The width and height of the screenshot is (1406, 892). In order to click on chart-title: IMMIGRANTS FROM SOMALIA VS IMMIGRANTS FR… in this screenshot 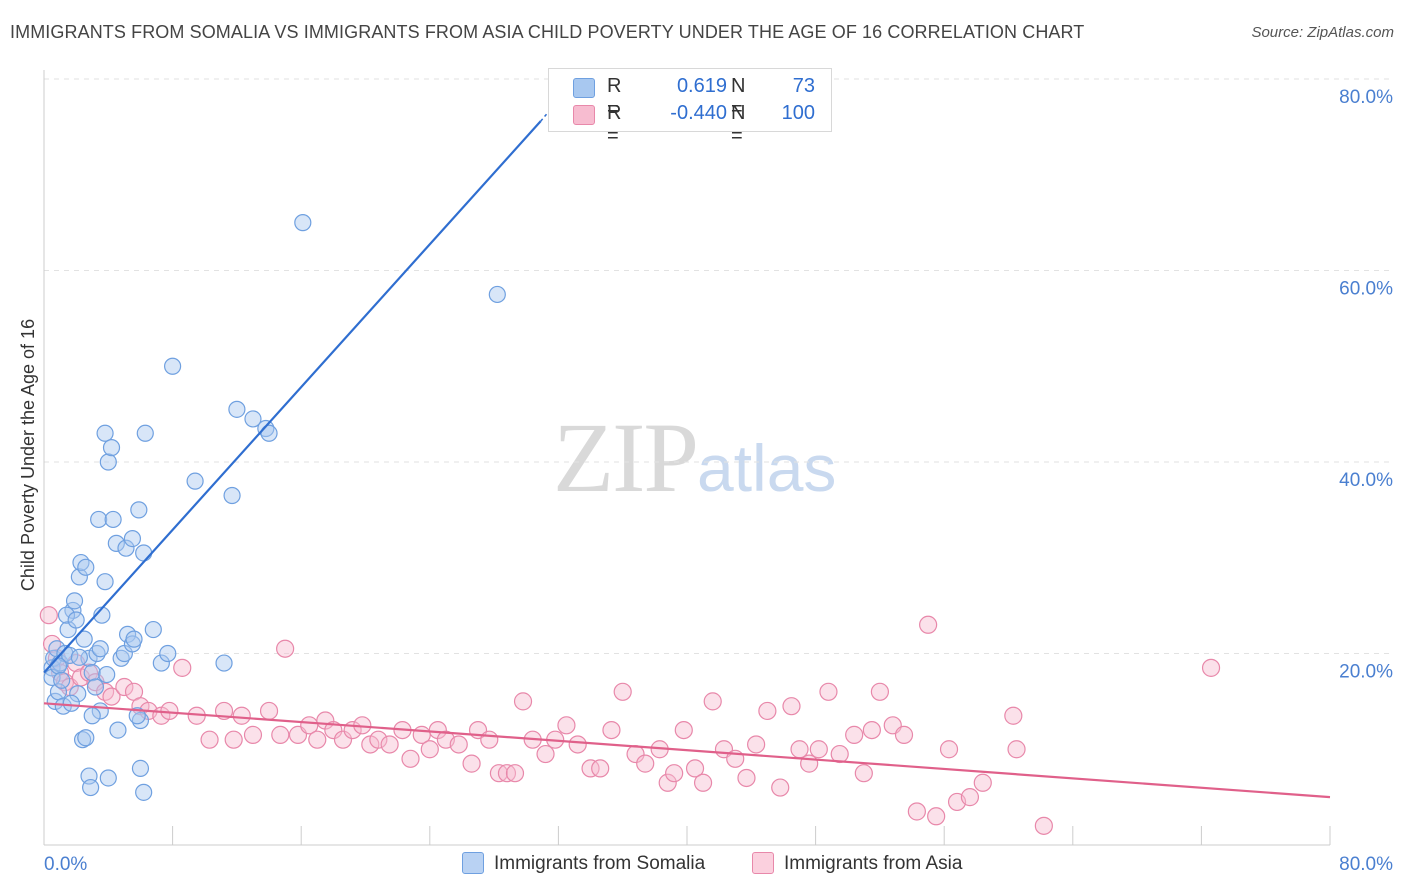, I will do `click(547, 32)`.